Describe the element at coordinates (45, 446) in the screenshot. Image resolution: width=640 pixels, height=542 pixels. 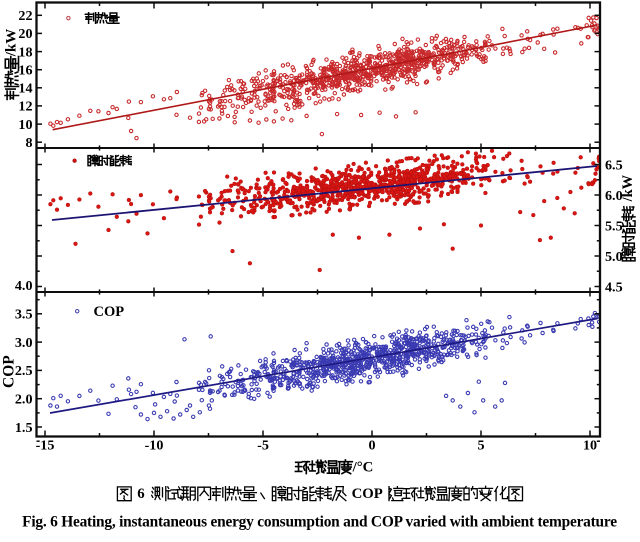
I see `svg-text: -15` at that location.